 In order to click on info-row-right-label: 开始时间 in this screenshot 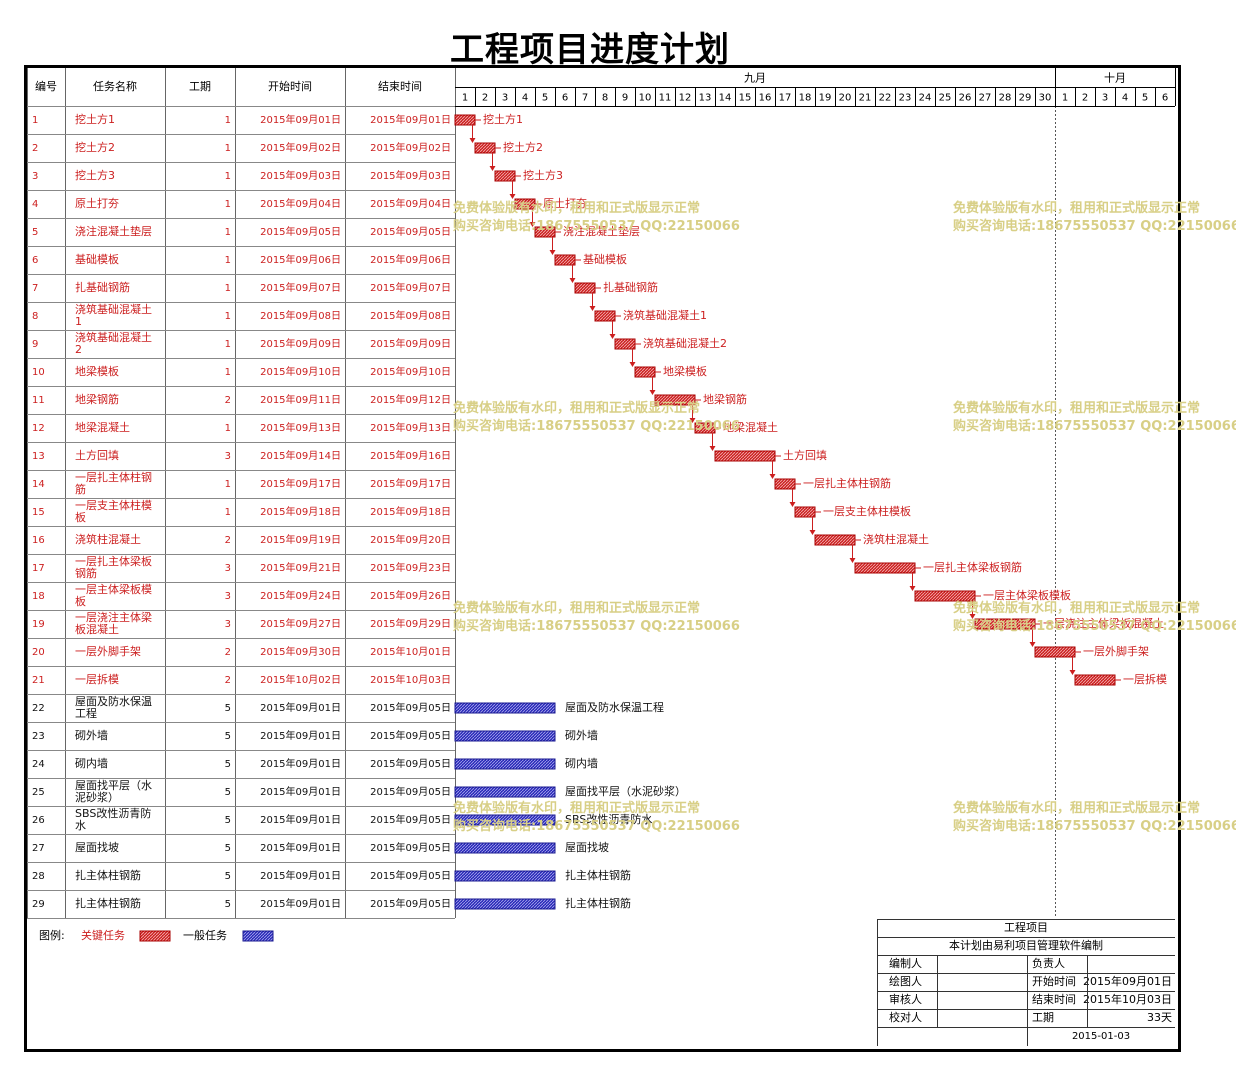, I will do `click(1054, 981)`.